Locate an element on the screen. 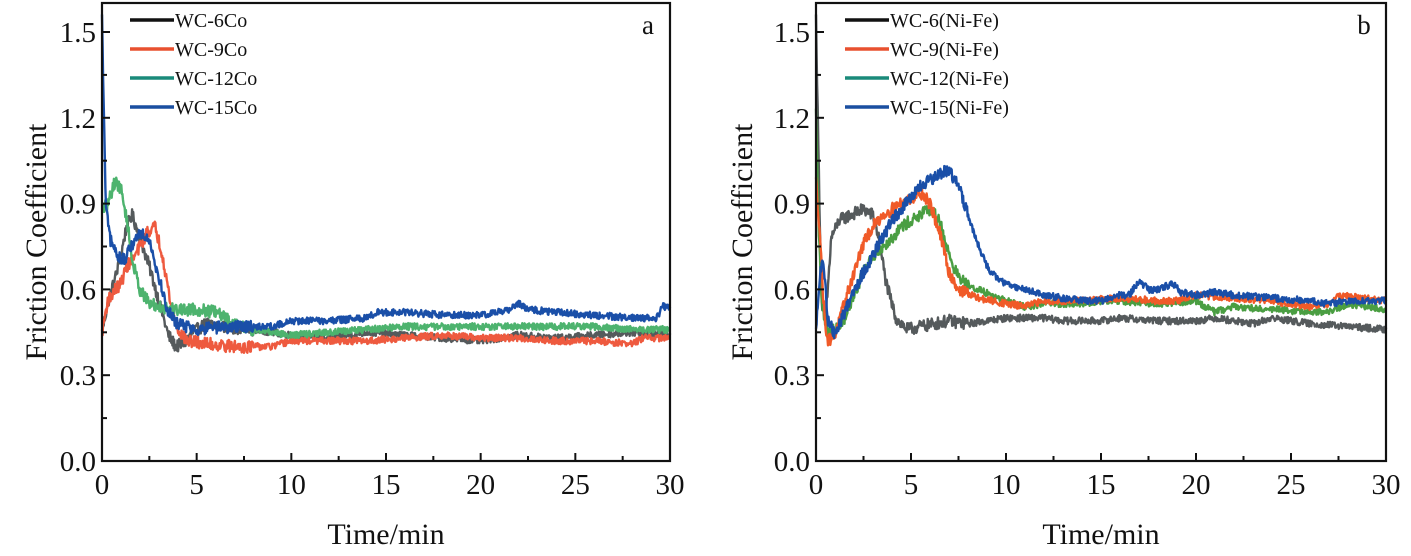 This screenshot has height=556, width=1411. series-line-wc-12co is located at coordinates (386, 258).